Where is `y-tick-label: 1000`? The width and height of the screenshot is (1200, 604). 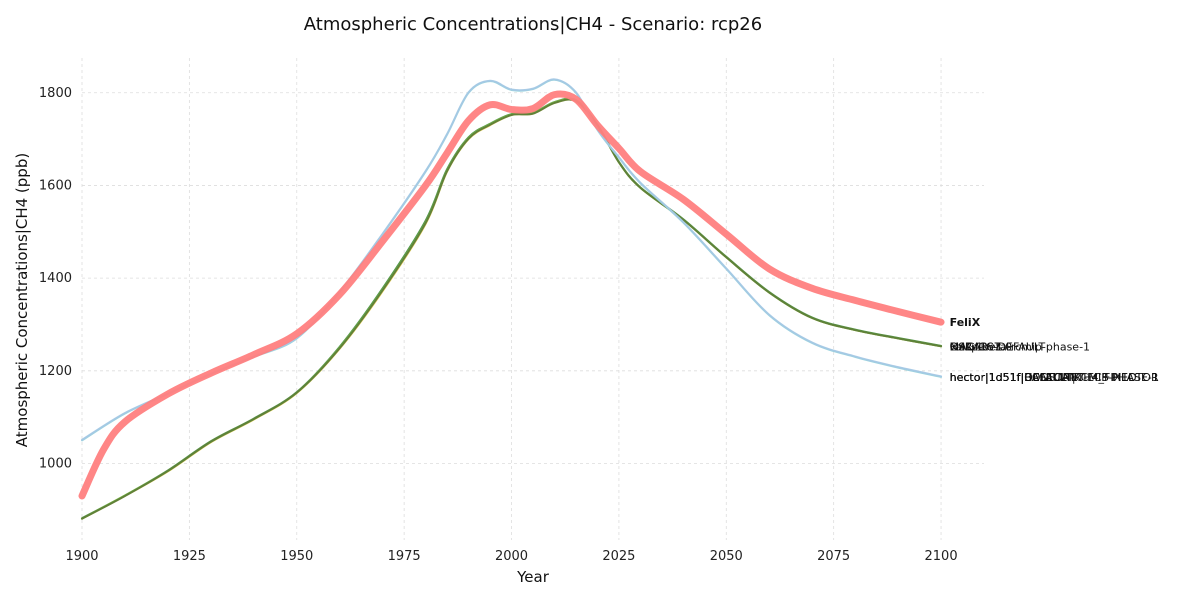 y-tick-label: 1000 is located at coordinates (55, 464).